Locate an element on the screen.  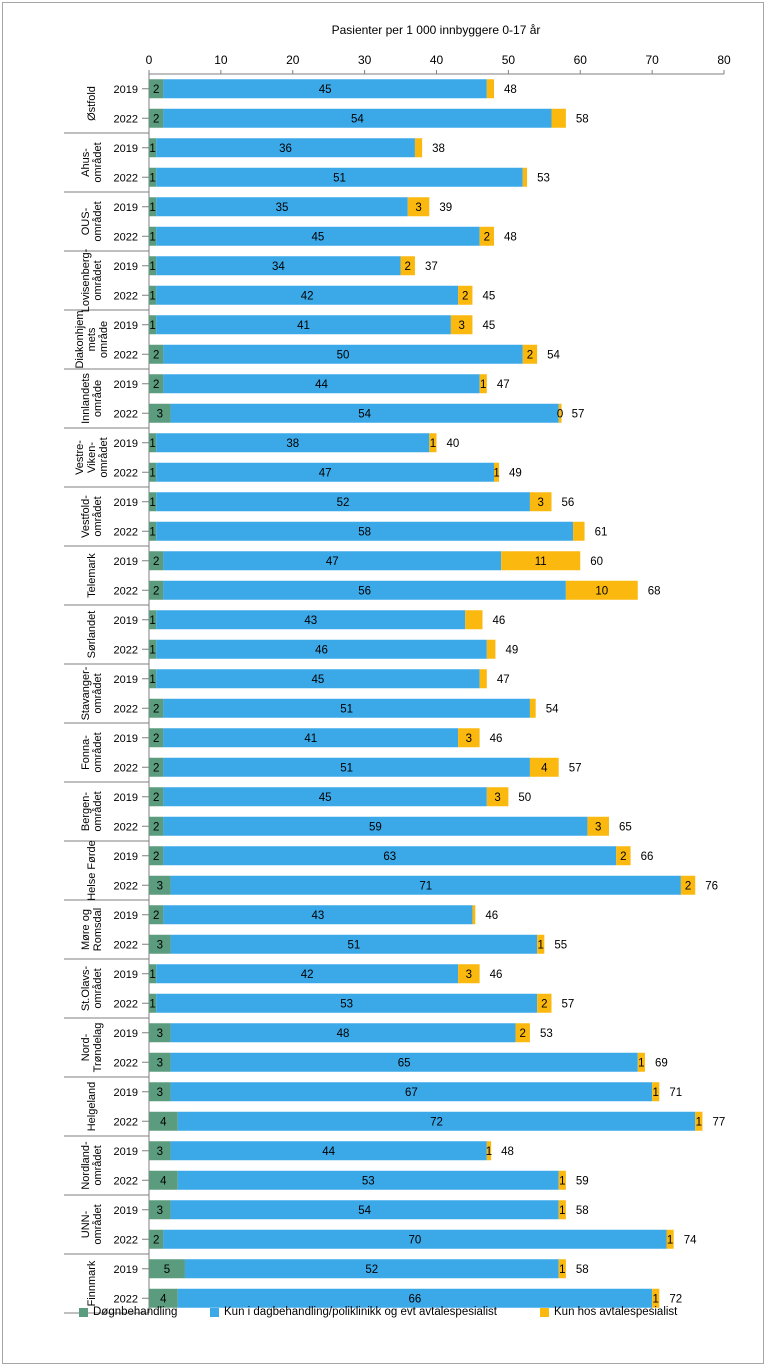
legend-label-avtale: Kun hos avtalespesialist is located at coordinates (616, 1312).